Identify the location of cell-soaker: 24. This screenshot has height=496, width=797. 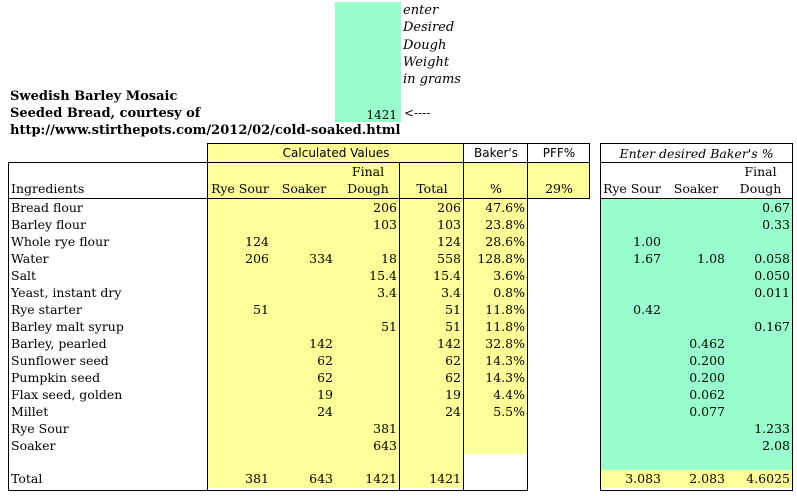
(304, 411).